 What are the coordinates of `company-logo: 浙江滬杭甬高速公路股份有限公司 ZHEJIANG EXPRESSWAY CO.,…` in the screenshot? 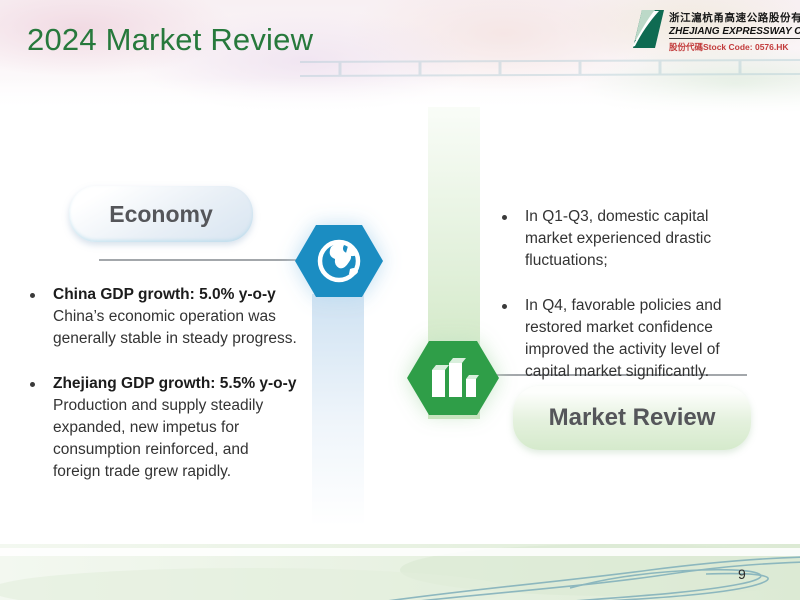 It's located at (716, 31).